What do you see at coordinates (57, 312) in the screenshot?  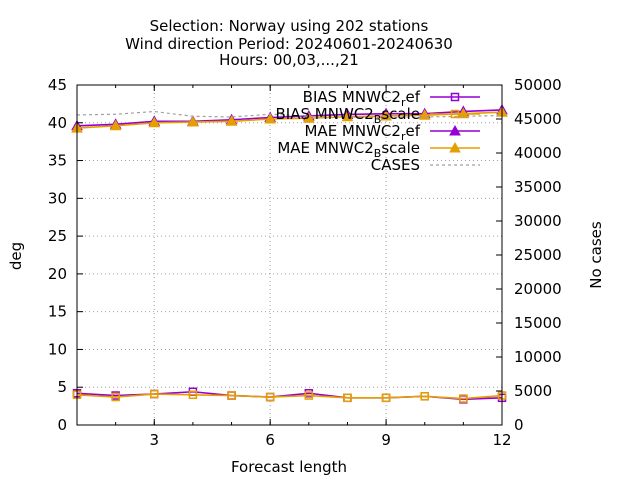 I see `y-tick-label: 15` at bounding box center [57, 312].